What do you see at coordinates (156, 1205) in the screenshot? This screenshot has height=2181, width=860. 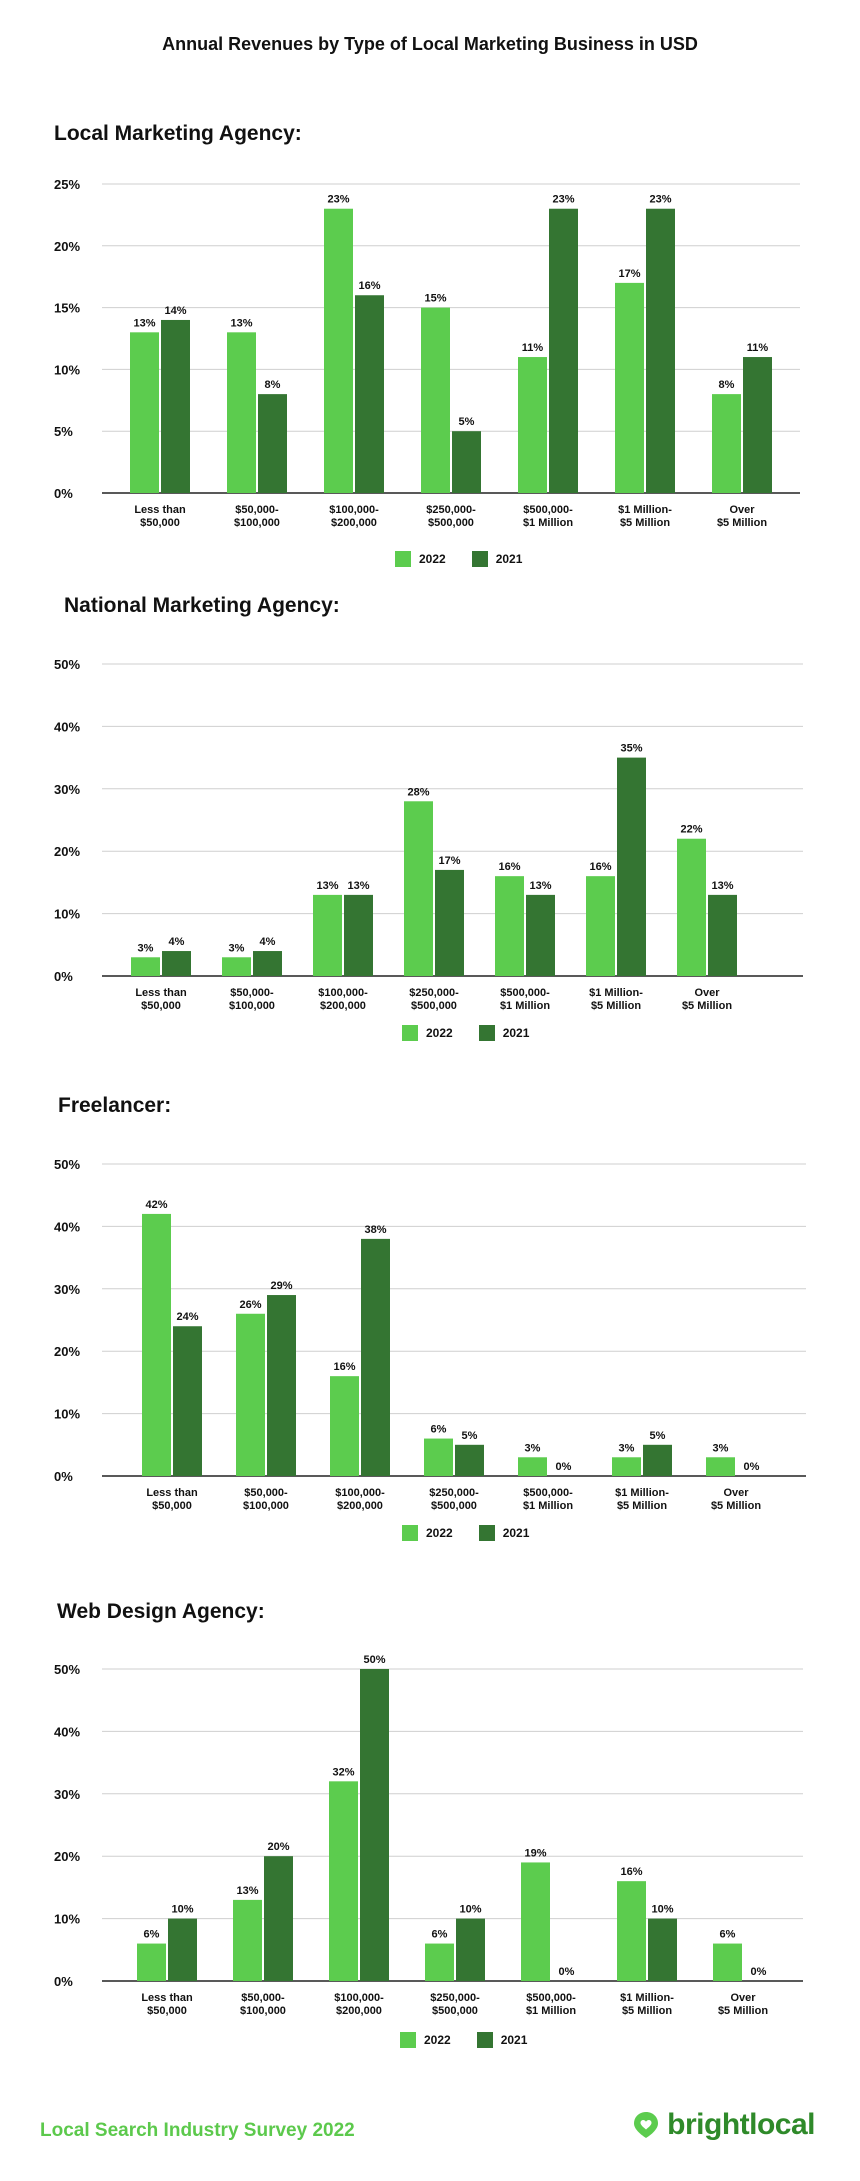 I see `data-label: 42%` at bounding box center [156, 1205].